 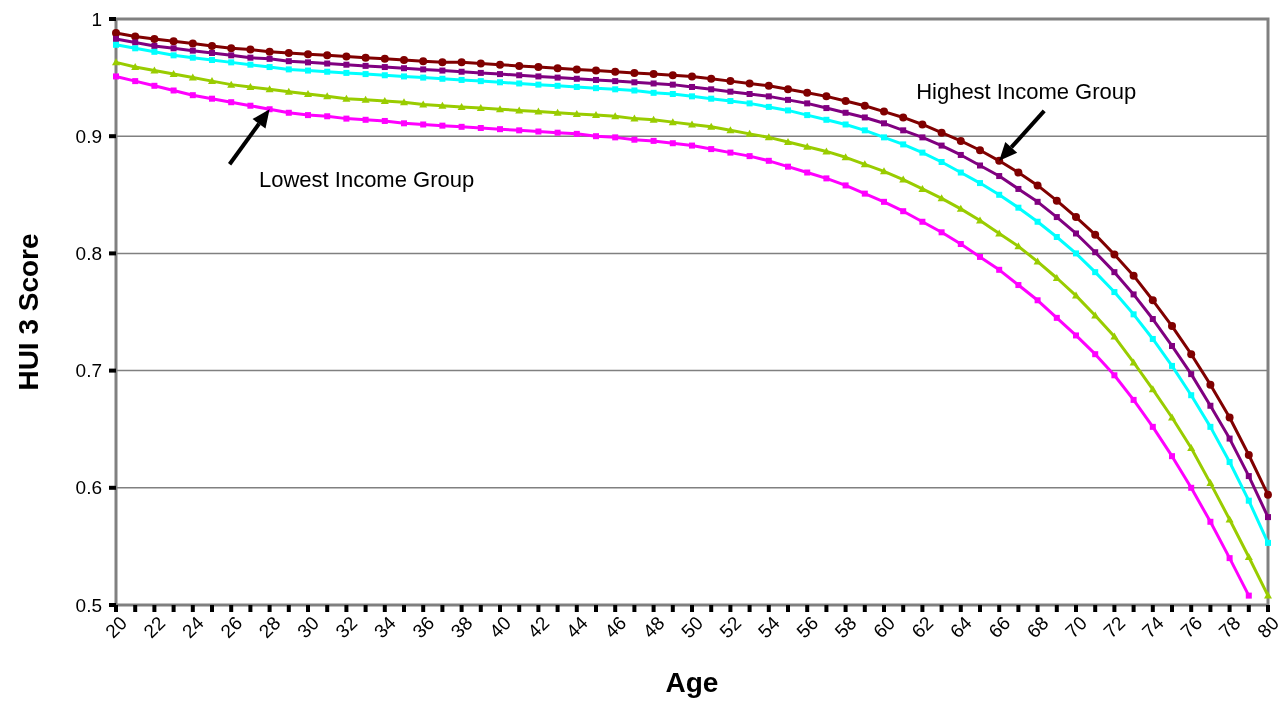 I want to click on y-tick-label: 0.7, so click(x=88, y=371).